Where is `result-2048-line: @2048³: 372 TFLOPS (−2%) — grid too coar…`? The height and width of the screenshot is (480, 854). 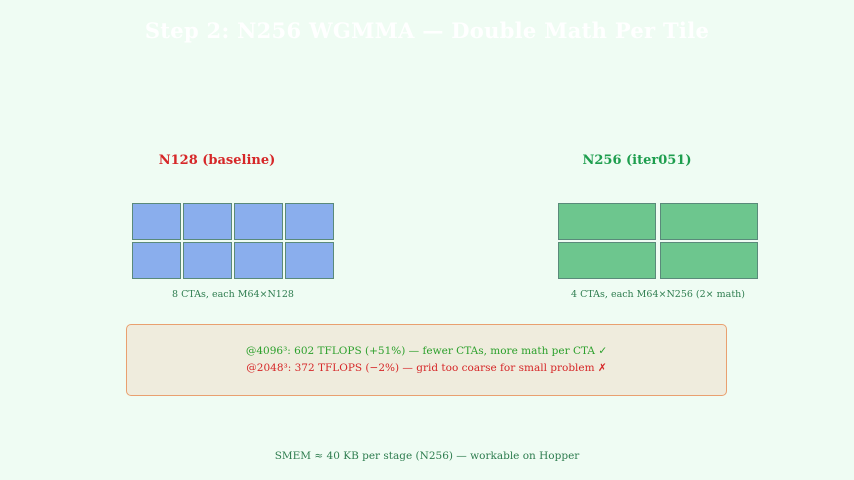
result-2048-line: @2048³: 372 TFLOPS (−2%) — grid too coar… is located at coordinates (426, 368).